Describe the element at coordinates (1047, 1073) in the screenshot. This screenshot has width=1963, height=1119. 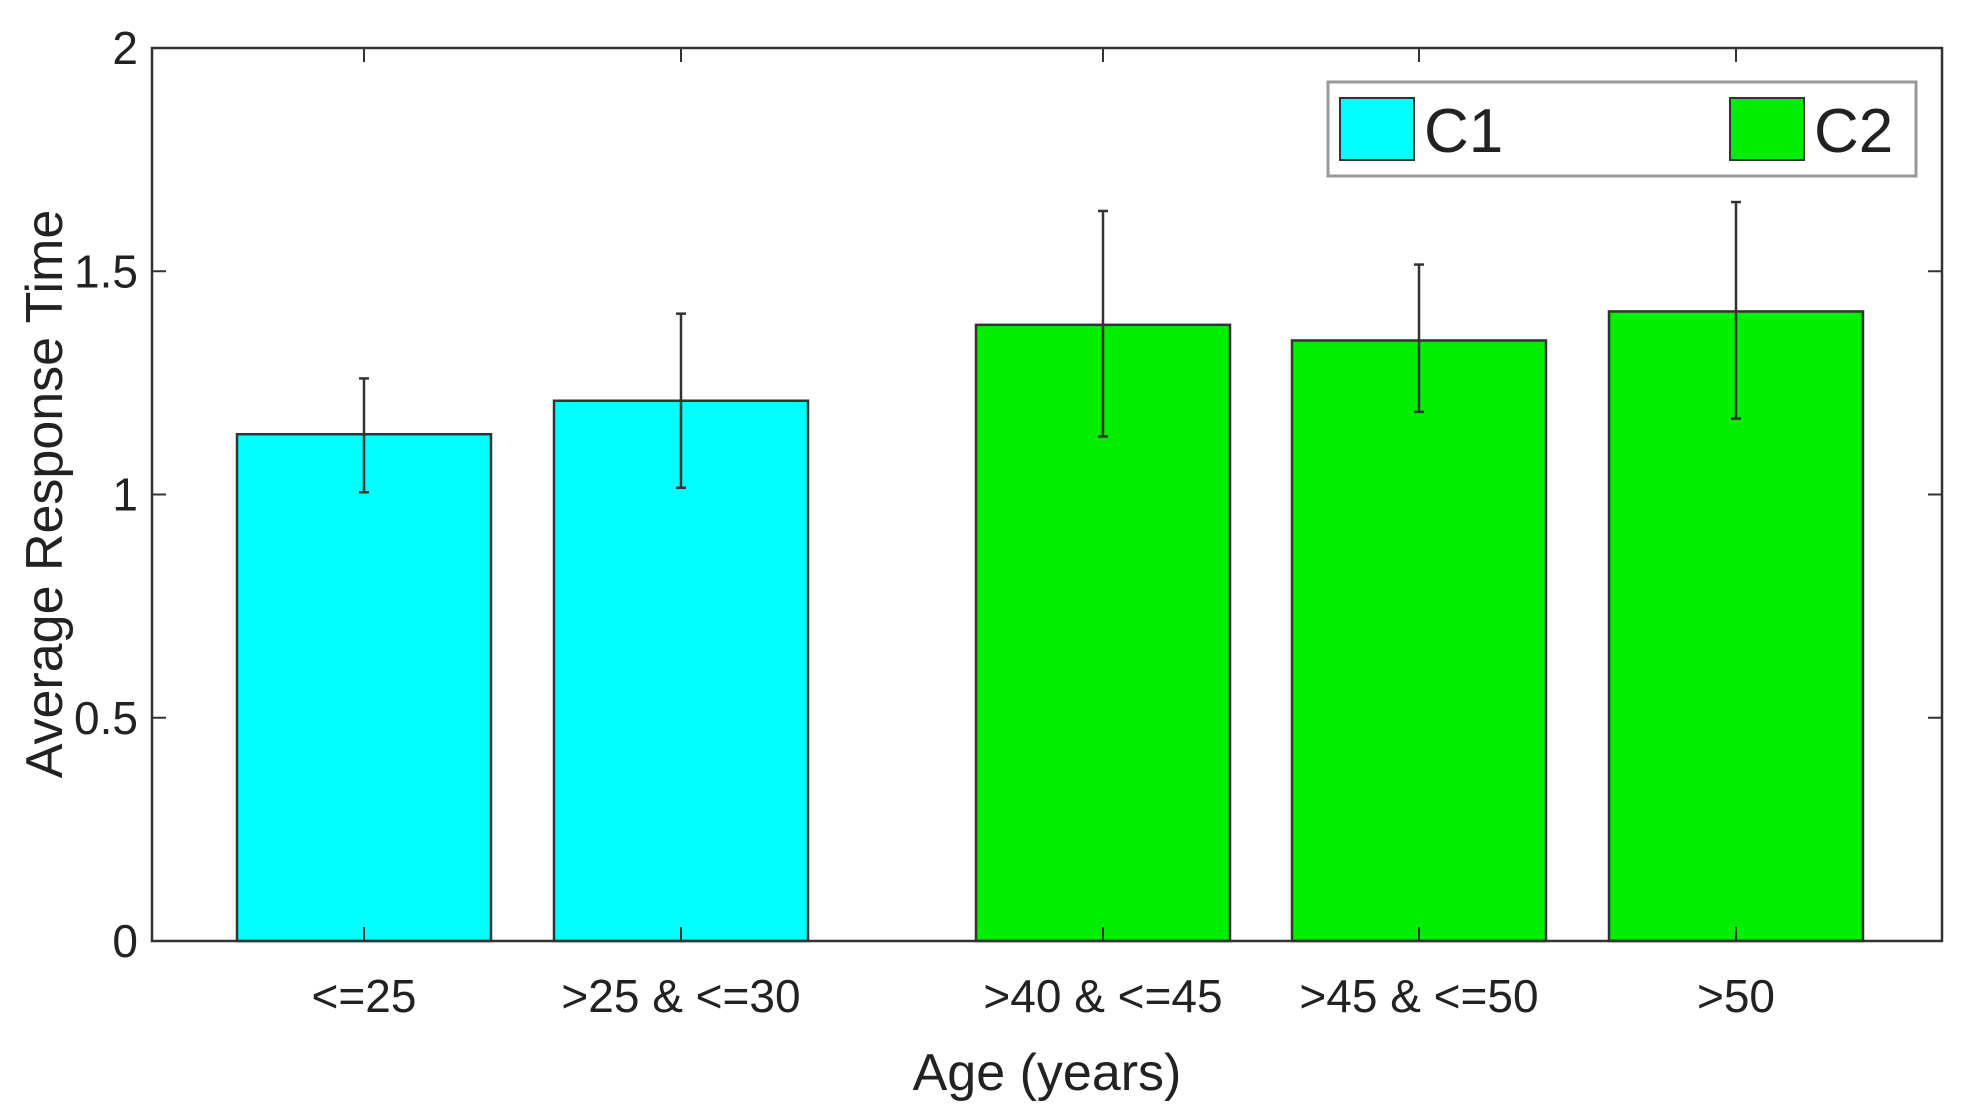
I see `x-axis-label: Age (years)` at that location.